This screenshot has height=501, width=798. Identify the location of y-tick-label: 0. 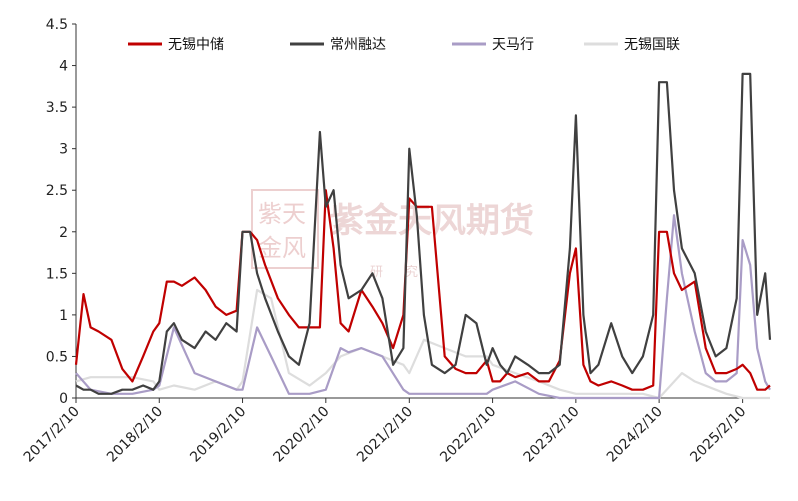
(63, 399).